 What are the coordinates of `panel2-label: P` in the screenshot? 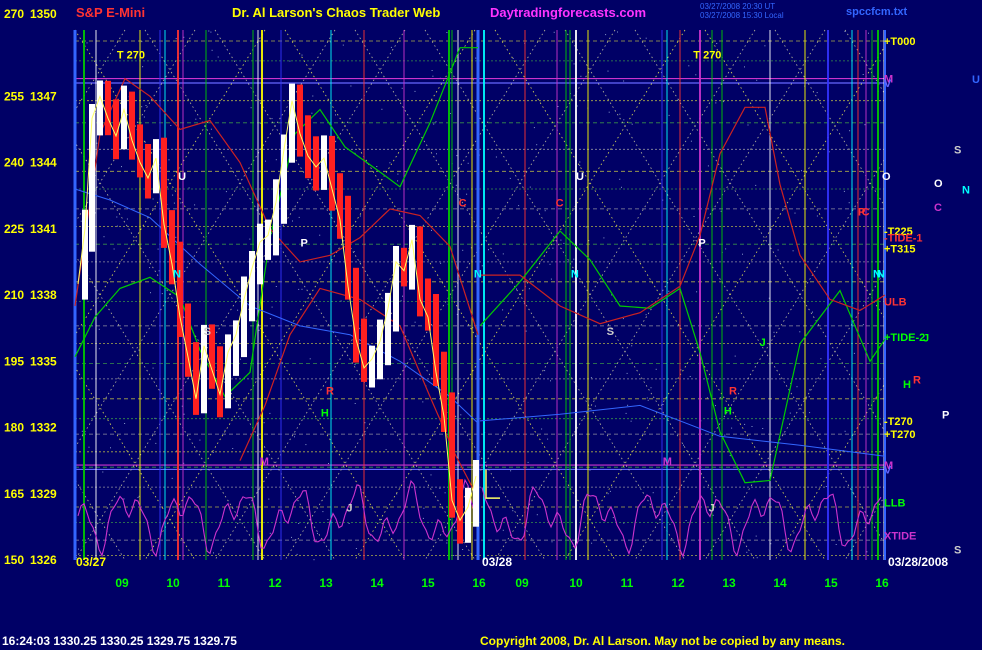 It's located at (701, 243).